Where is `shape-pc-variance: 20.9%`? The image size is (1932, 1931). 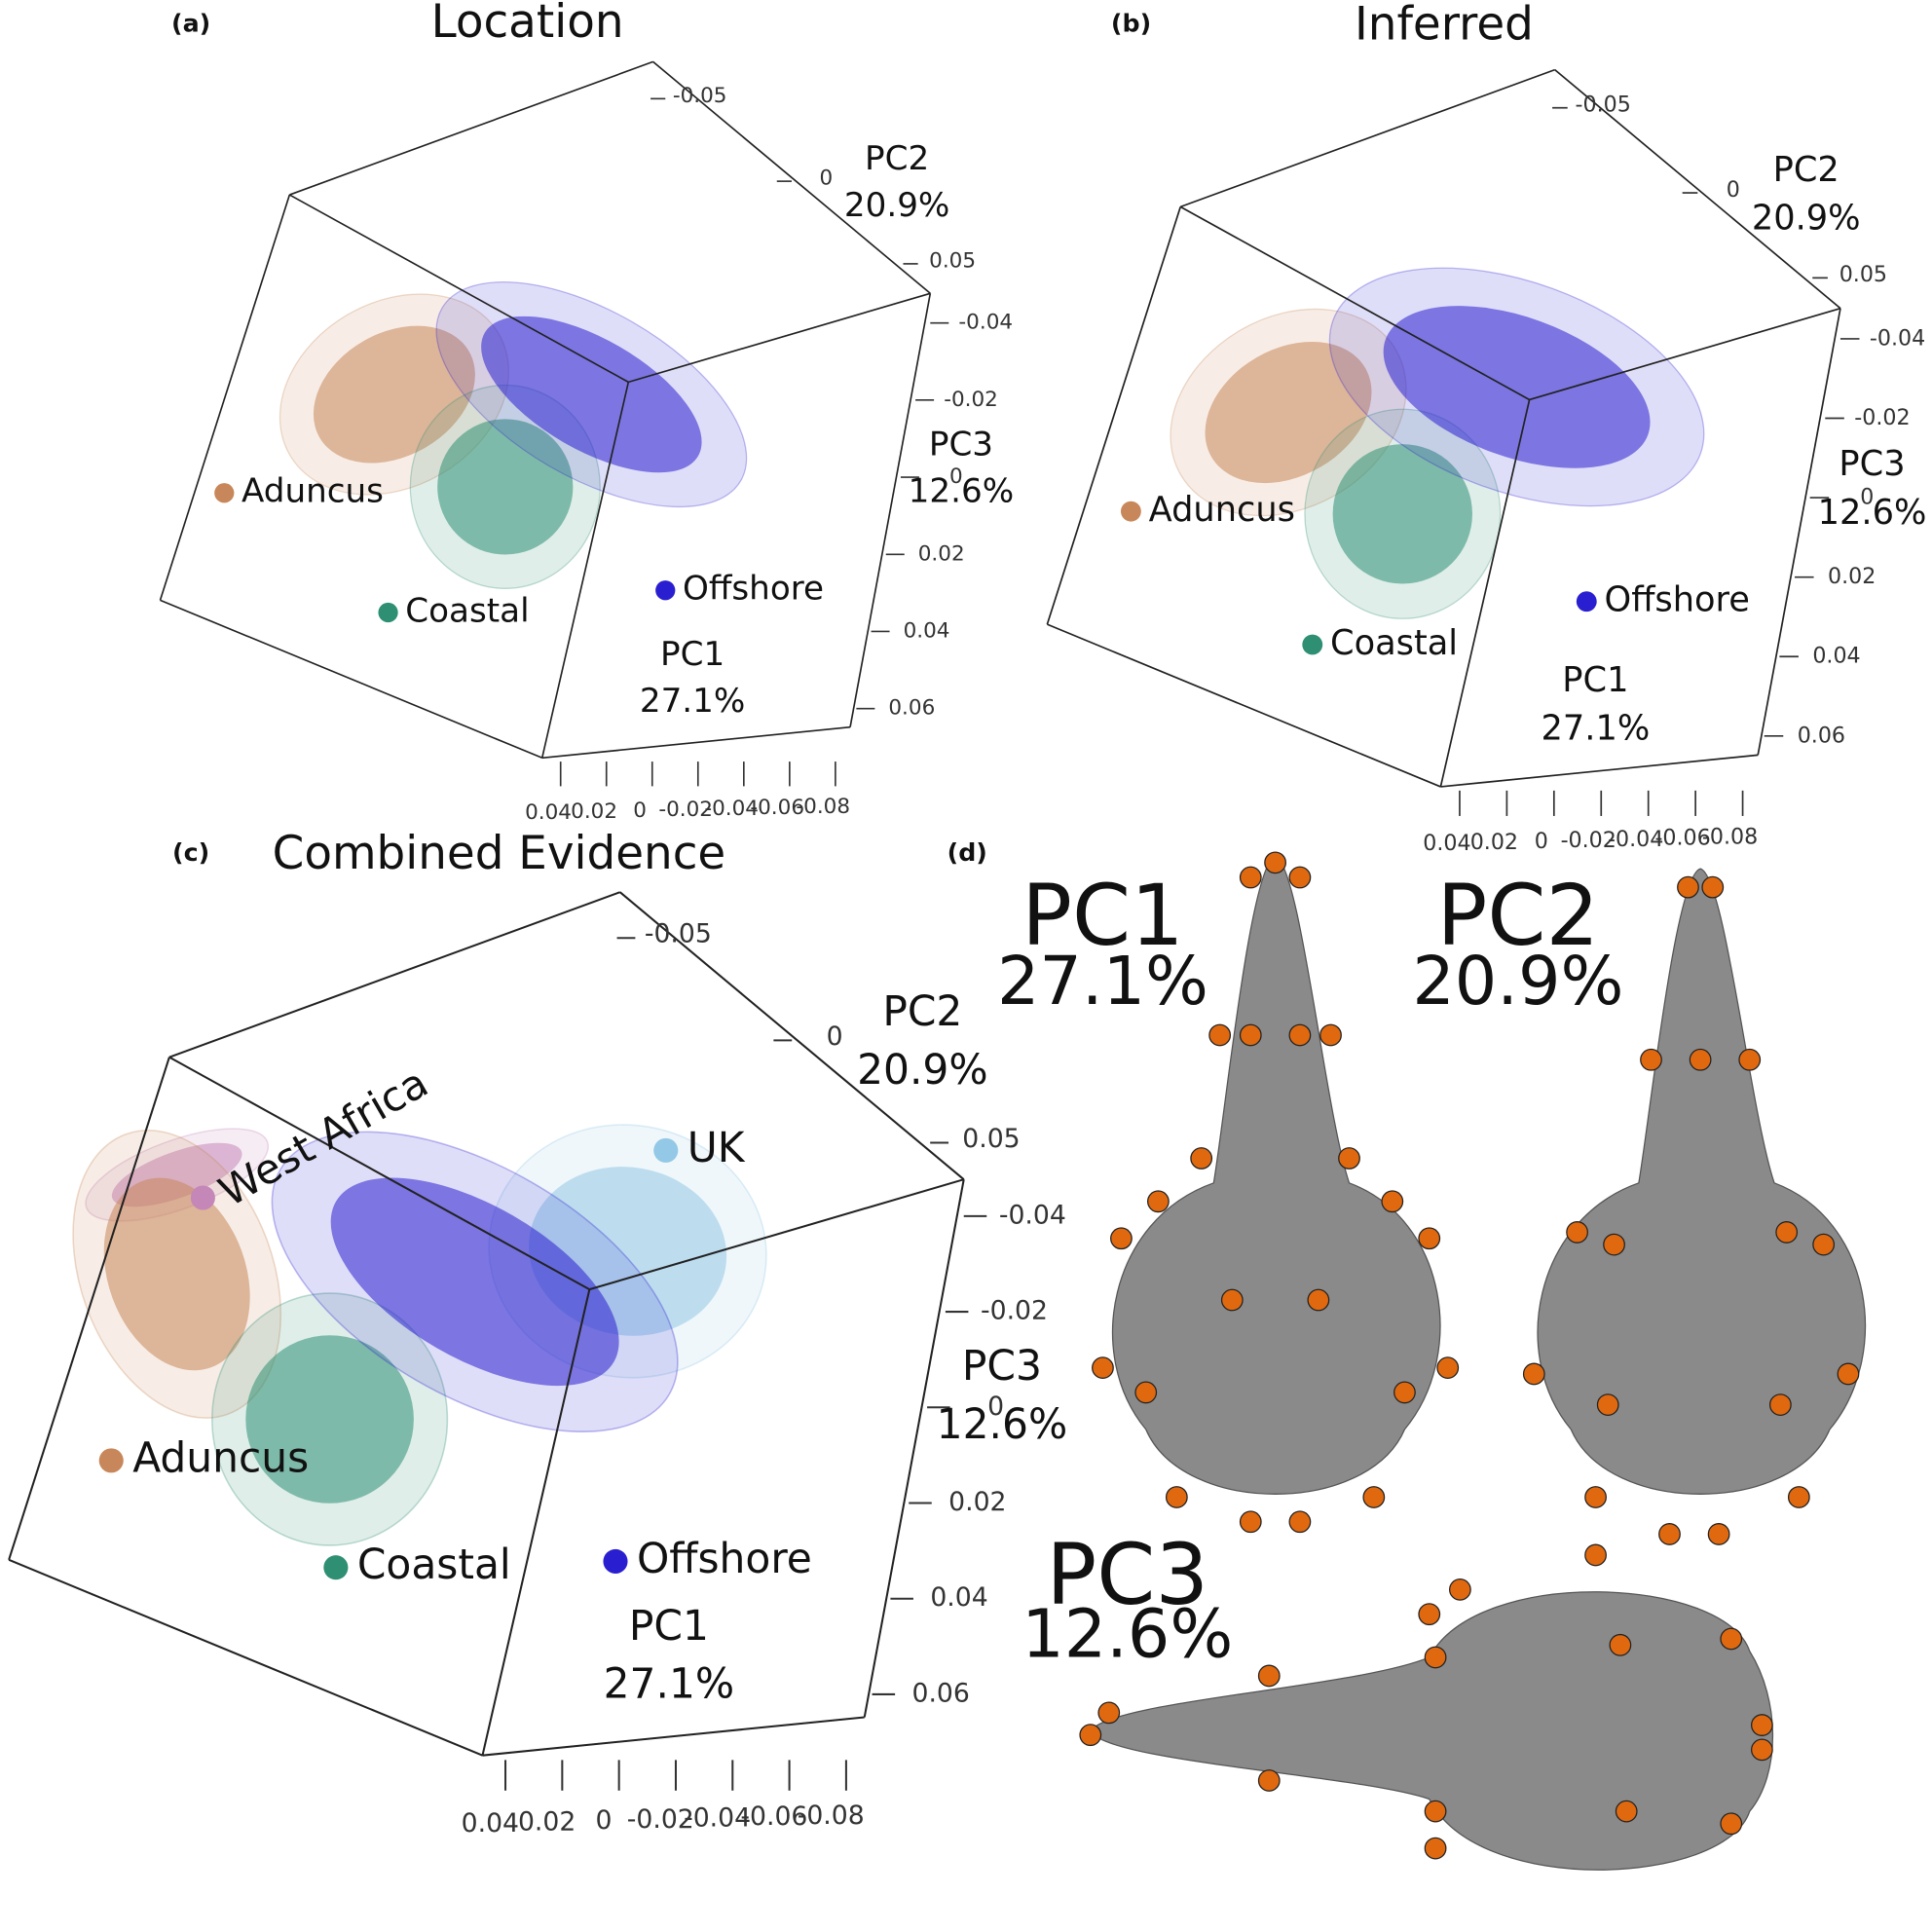
shape-pc-variance: 20.9% is located at coordinates (1517, 982).